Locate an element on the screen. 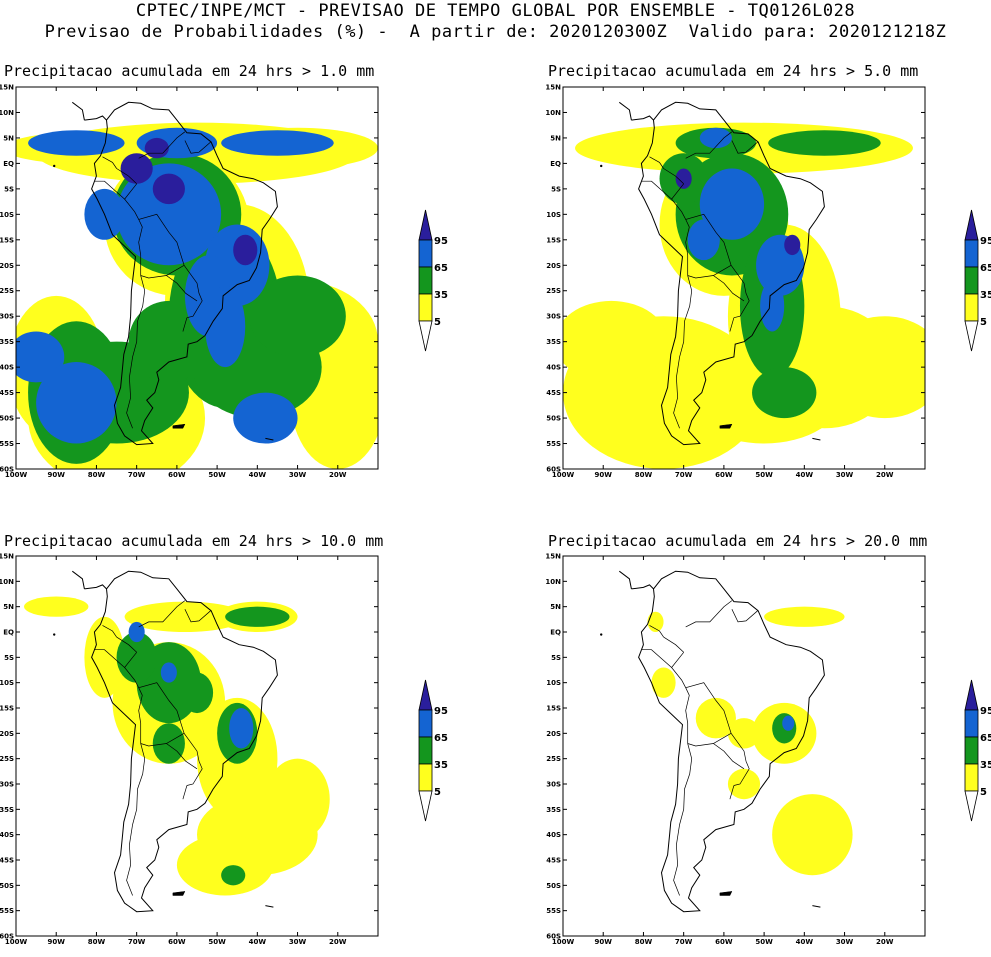 The image size is (991, 957). galapagos-island is located at coordinates (601, 634).